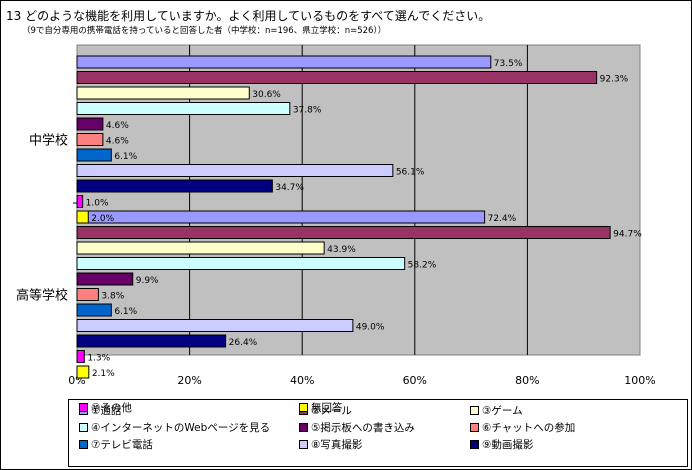 Image resolution: width=692 pixels, height=470 pixels. What do you see at coordinates (370, 328) in the screenshot?
I see `data-label: 49.0%` at bounding box center [370, 328].